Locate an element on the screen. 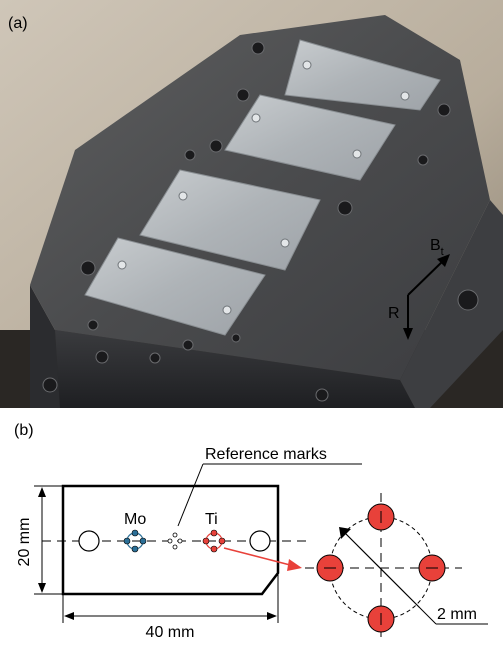 This screenshot has width=503, height=648. width-arrow-right is located at coordinates (272, 616).